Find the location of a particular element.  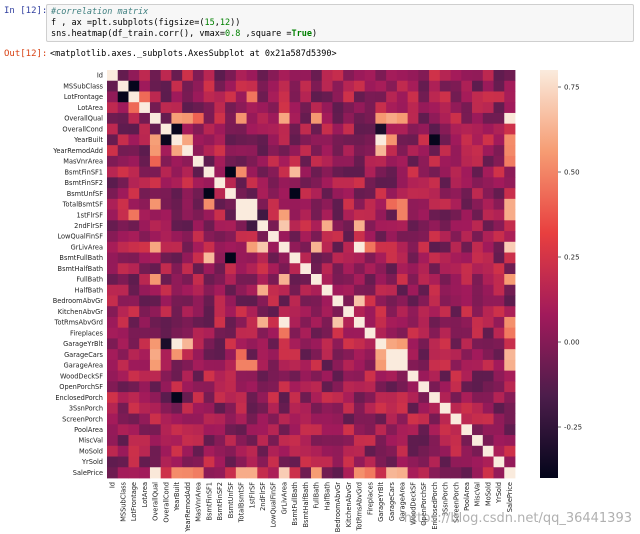

input-prompt: In [12]: is located at coordinates (26, 11).